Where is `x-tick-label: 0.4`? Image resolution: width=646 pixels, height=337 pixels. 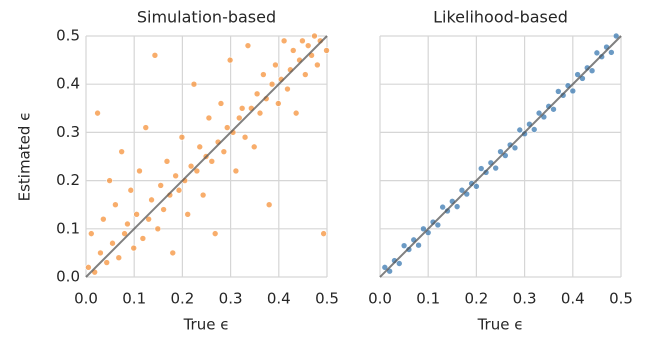
x-tick-label: 0.4 is located at coordinates (279, 299).